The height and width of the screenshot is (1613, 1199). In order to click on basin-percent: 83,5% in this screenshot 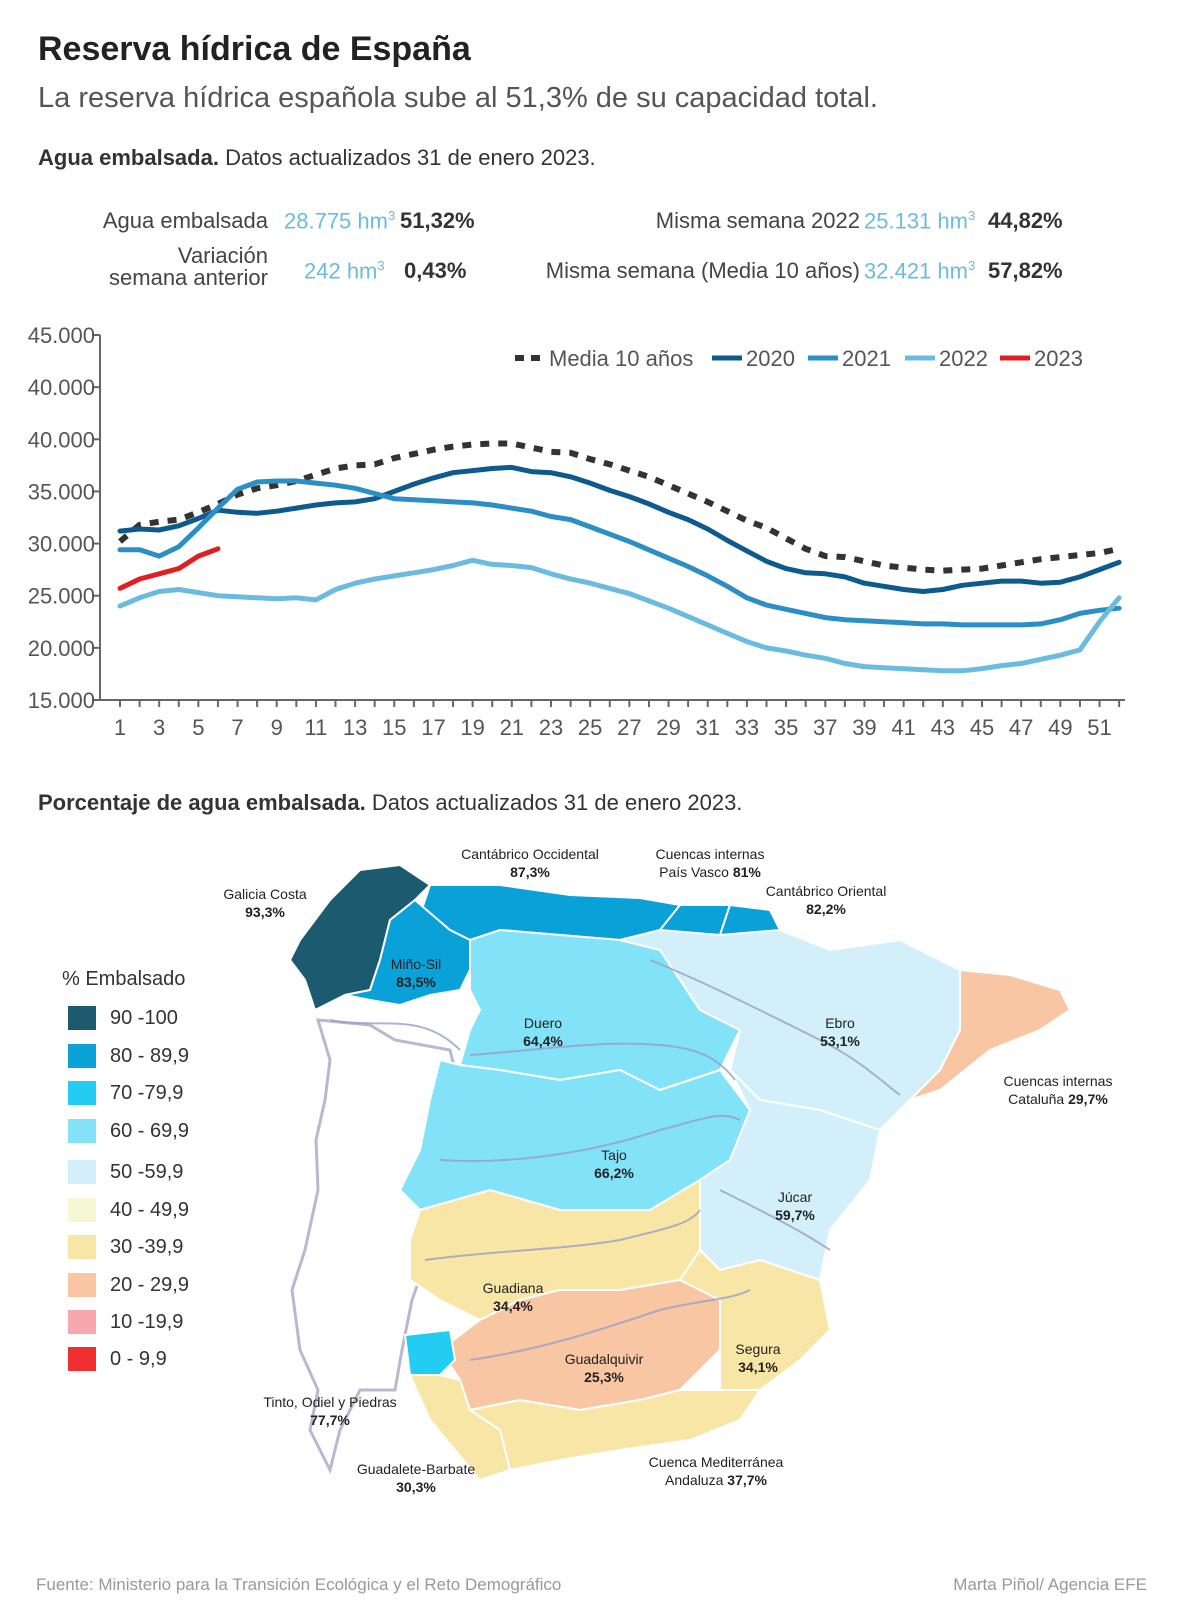, I will do `click(416, 982)`.